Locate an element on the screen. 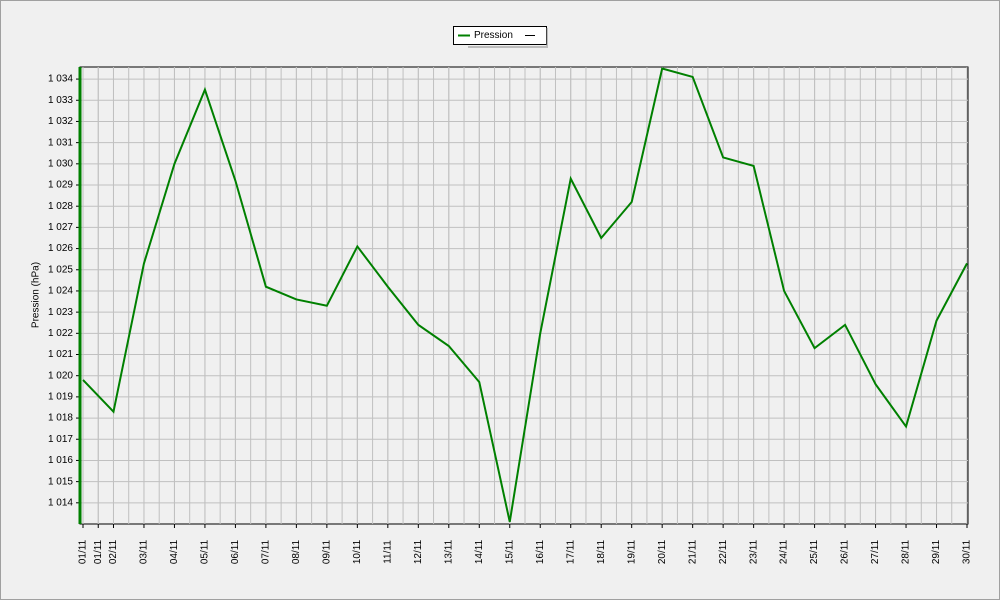  x-tick-label: 19/11 is located at coordinates (631, 551).